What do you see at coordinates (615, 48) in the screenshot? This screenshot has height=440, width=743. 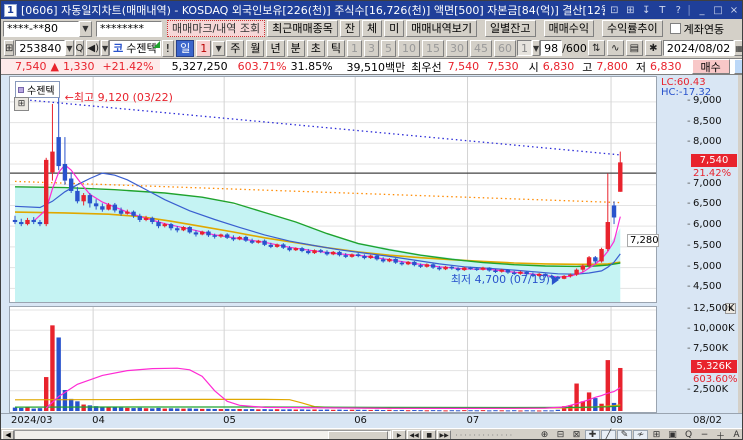 I see `chart-style-icon: ∿` at bounding box center [615, 48].